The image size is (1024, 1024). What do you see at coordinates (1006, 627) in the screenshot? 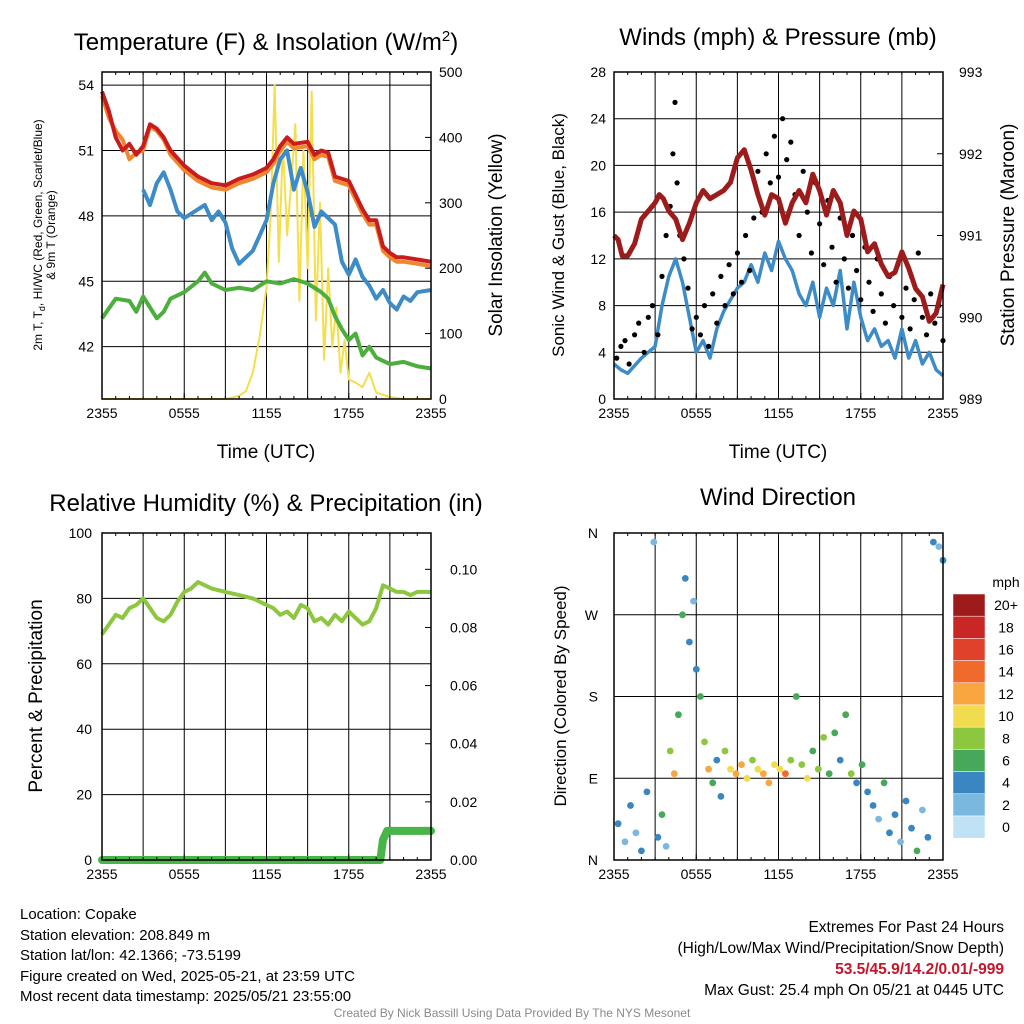
I see `colorbar-label: 18` at bounding box center [1006, 627].